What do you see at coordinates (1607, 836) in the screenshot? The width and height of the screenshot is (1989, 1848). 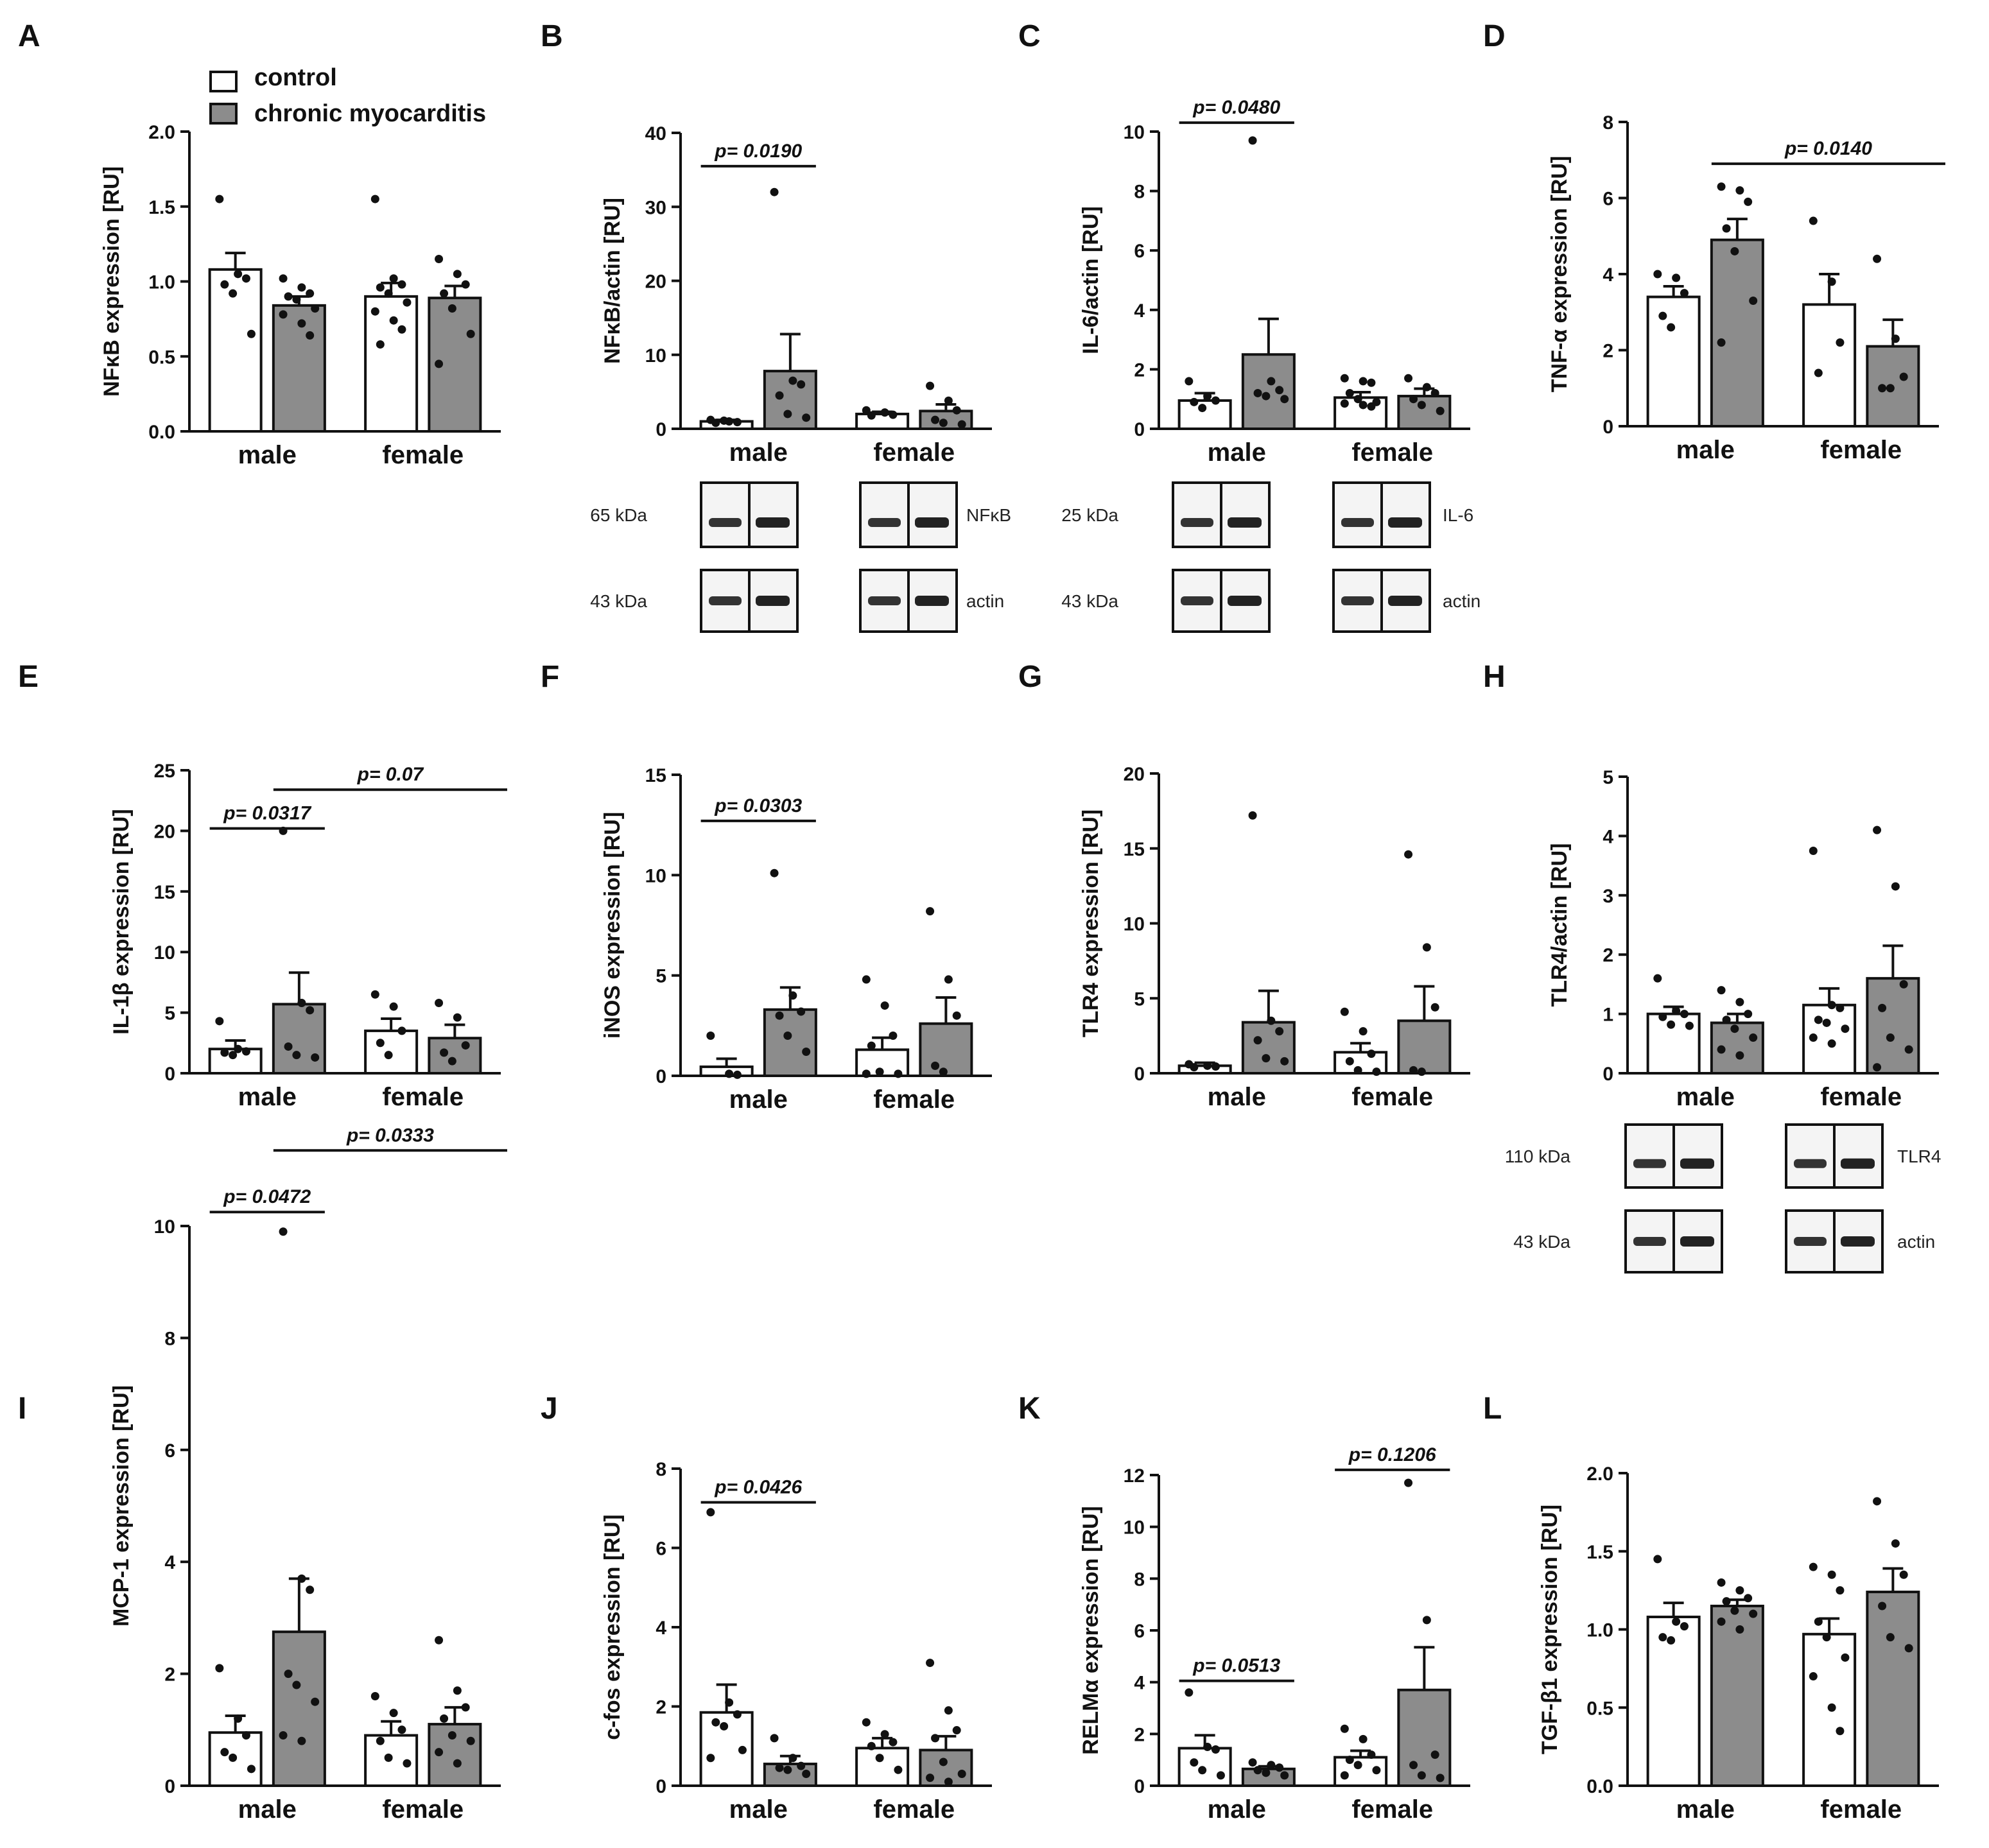 I see `y-tick-label: 4` at bounding box center [1607, 836].